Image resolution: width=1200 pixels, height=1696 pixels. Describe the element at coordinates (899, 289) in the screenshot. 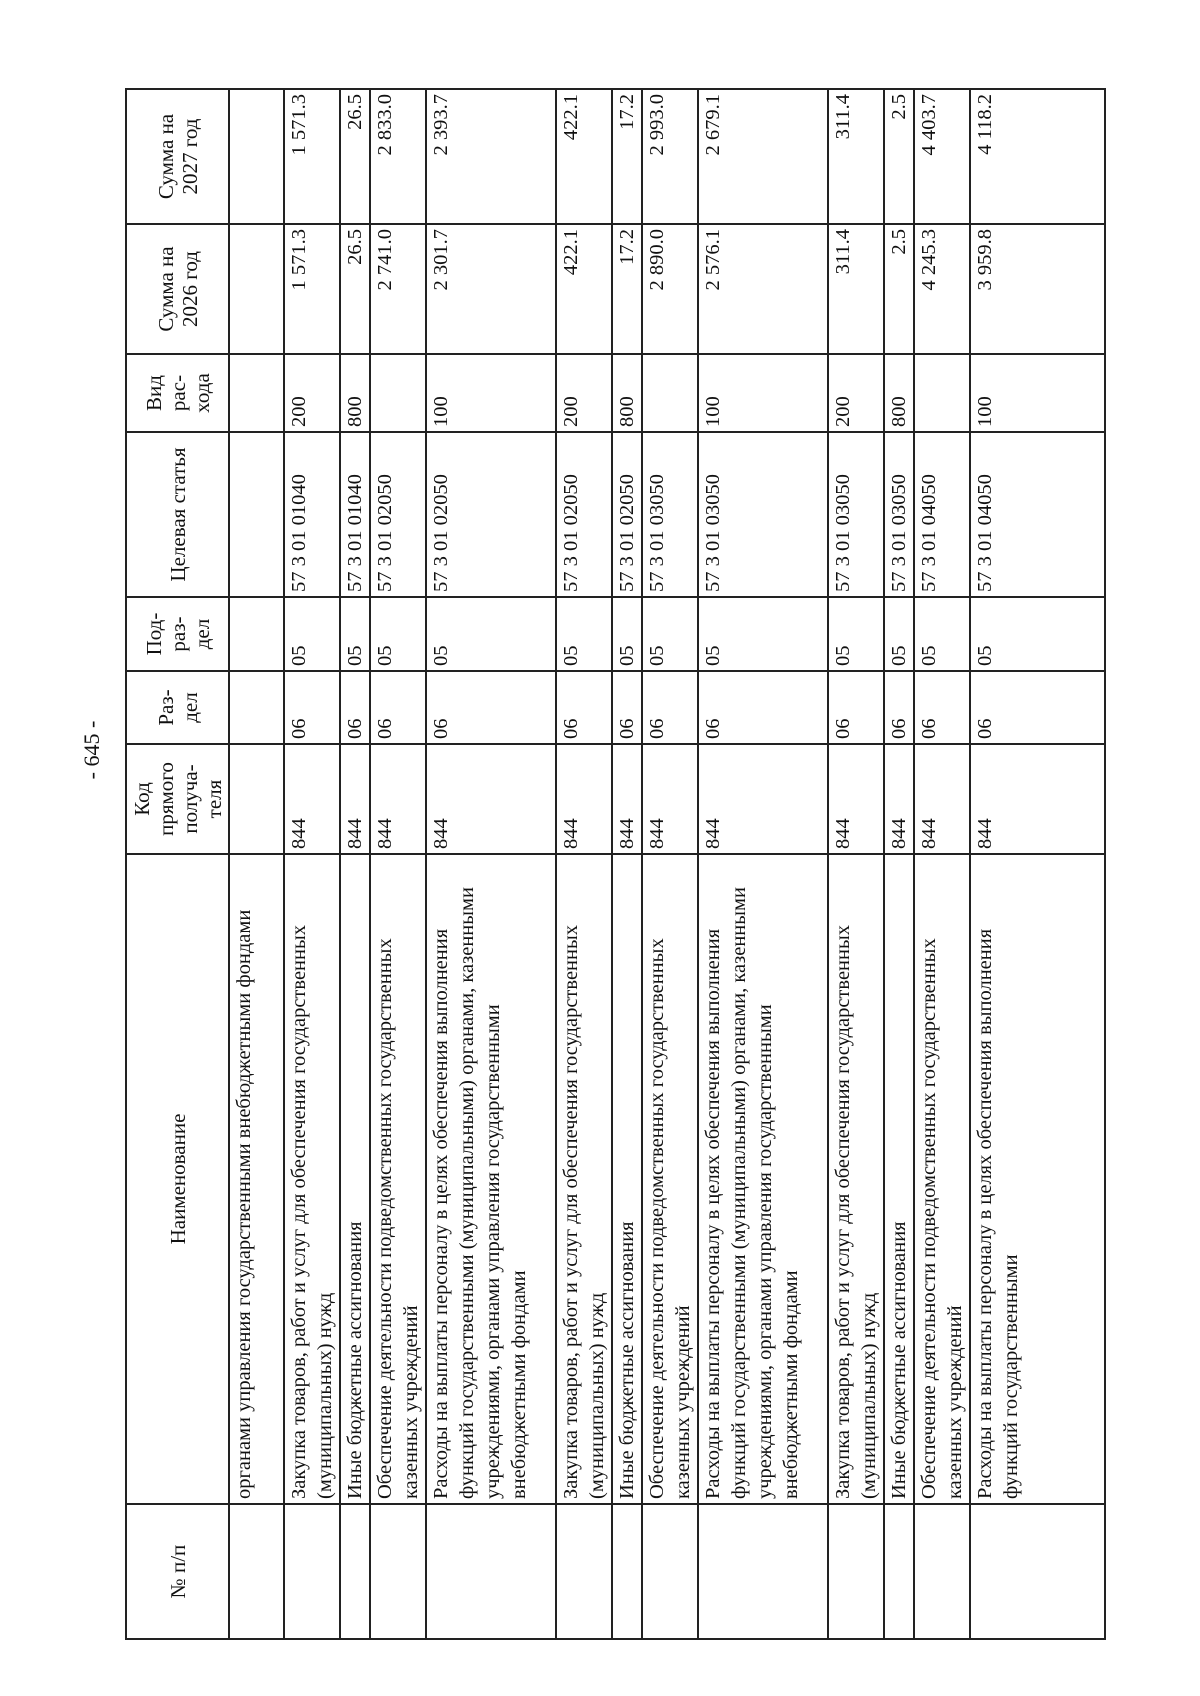

I see `cell-sum2026: 2.5` at that location.